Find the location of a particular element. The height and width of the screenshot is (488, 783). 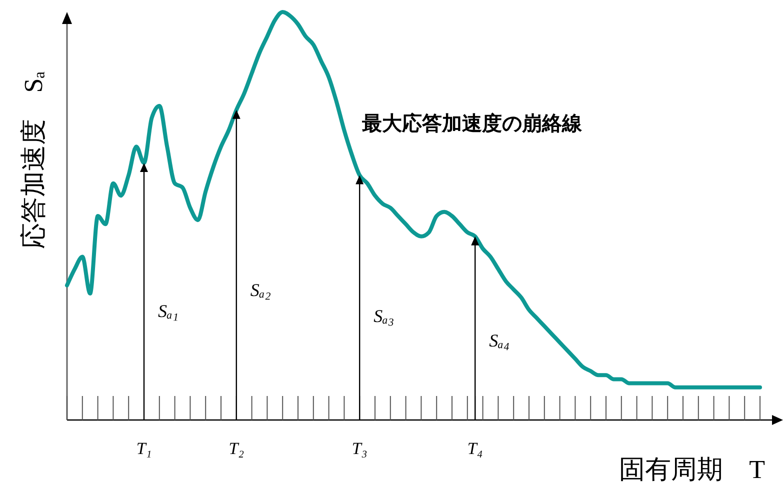

annotation: Sₐ₄ is located at coordinates (499, 340).